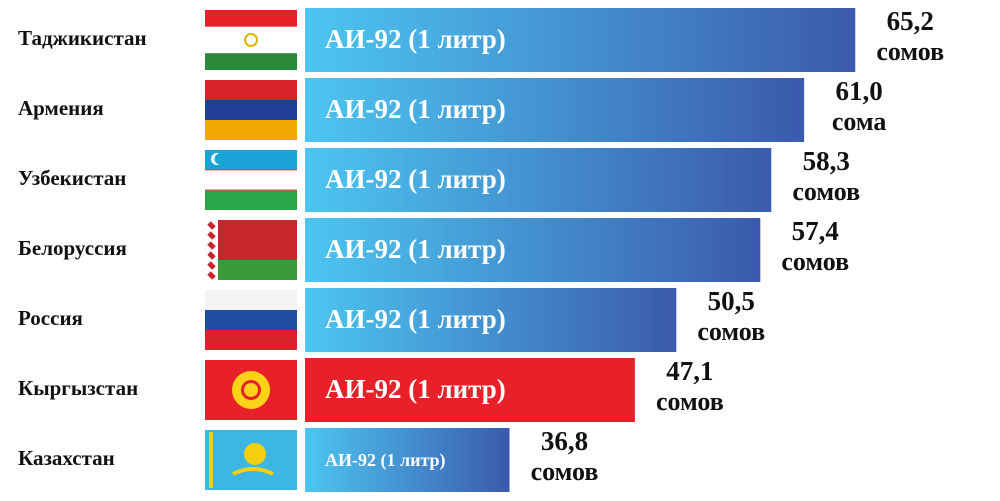 The width and height of the screenshot is (1000, 501). Describe the element at coordinates (859, 91) in the screenshot. I see `value-label: 61,0` at that location.